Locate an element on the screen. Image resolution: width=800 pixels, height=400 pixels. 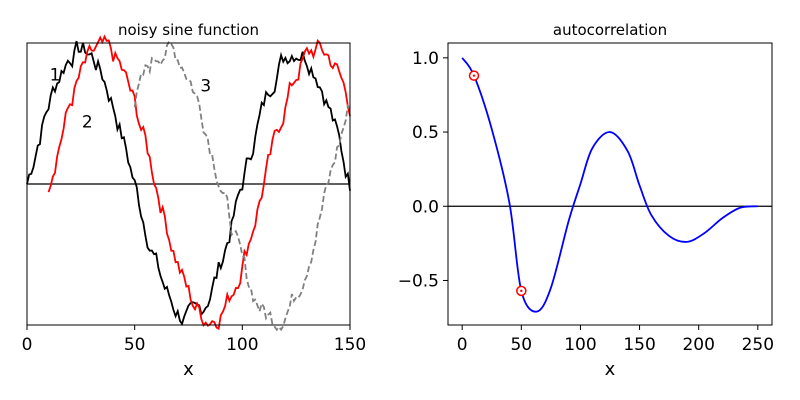
left-x-tick-label: 0 is located at coordinates (27, 345).